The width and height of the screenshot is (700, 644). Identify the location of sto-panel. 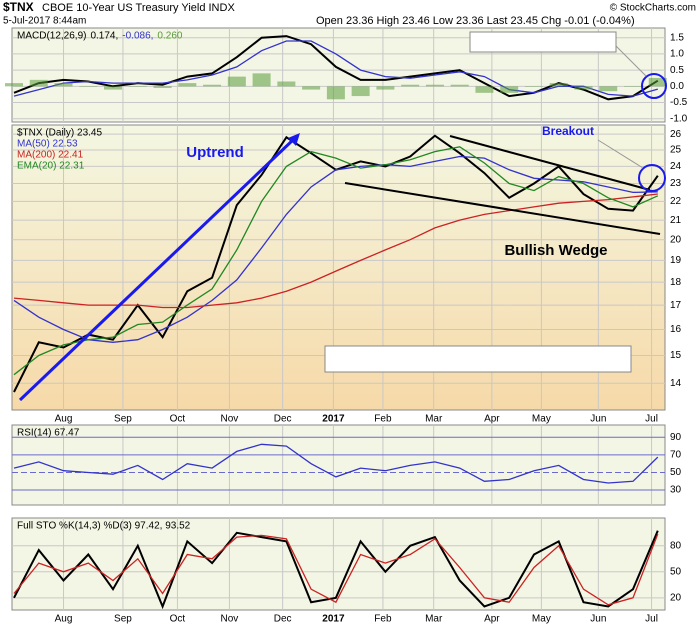
(338, 564).